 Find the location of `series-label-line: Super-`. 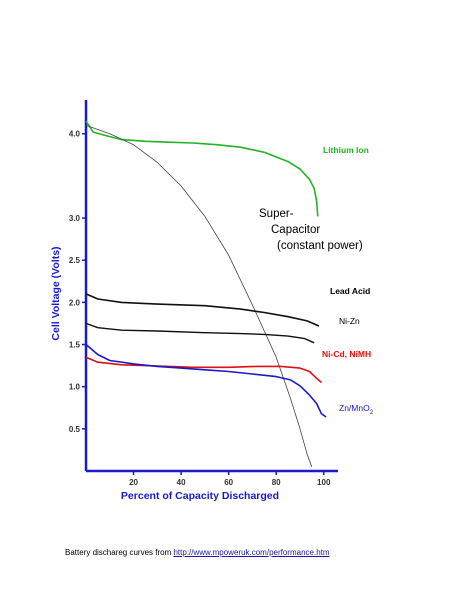

series-label-line: Super- is located at coordinates (276, 214).